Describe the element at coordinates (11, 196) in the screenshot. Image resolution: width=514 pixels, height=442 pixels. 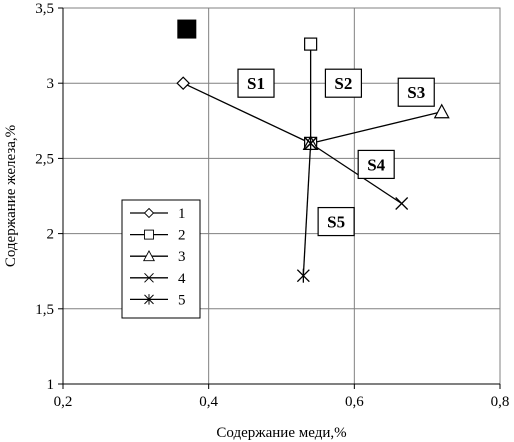
I see `y-axis-label: Содержание железа,%` at that location.